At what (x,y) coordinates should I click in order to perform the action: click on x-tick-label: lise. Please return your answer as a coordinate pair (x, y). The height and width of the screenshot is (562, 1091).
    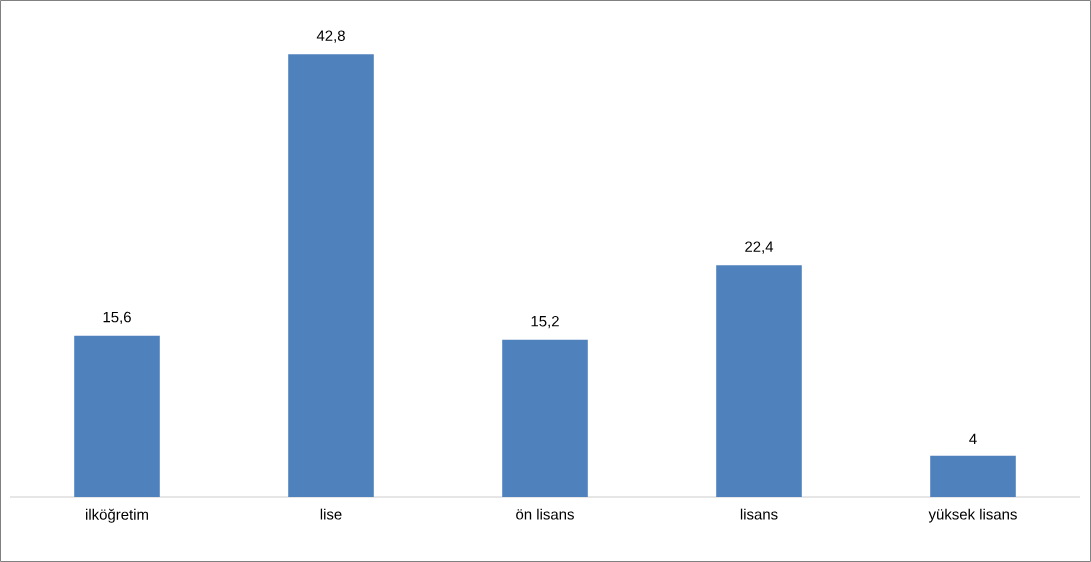
    Looking at the image, I should click on (331, 514).